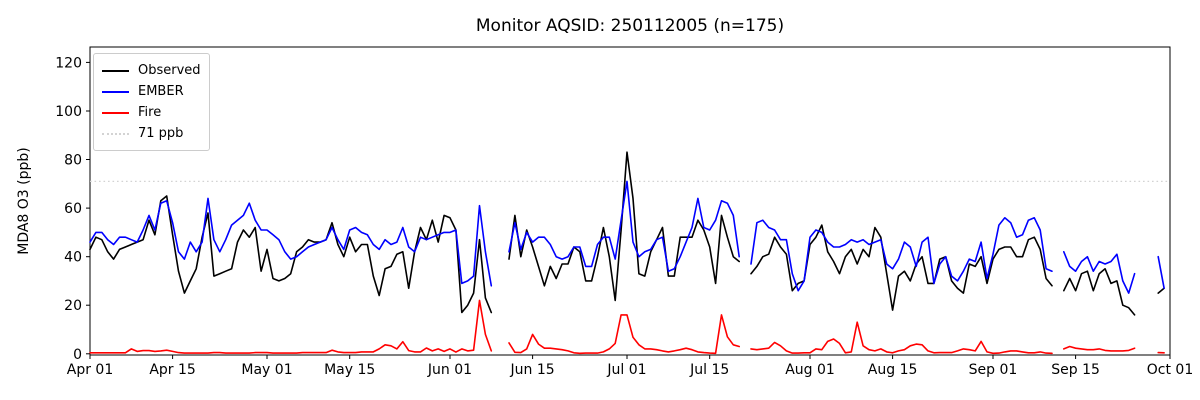  I want to click on y-axis-label: MDA8 O3 (ppb), so click(24, 201).